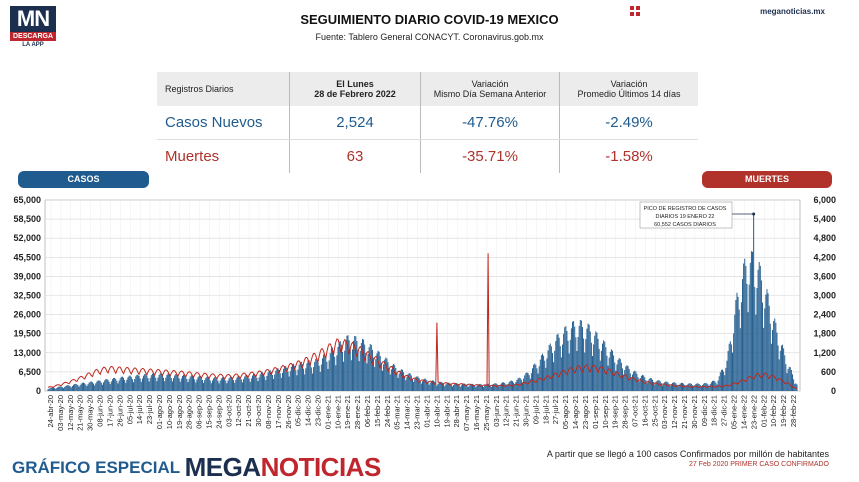 This screenshot has width=859, height=482. I want to click on casos-value: 2,524, so click(355, 123).